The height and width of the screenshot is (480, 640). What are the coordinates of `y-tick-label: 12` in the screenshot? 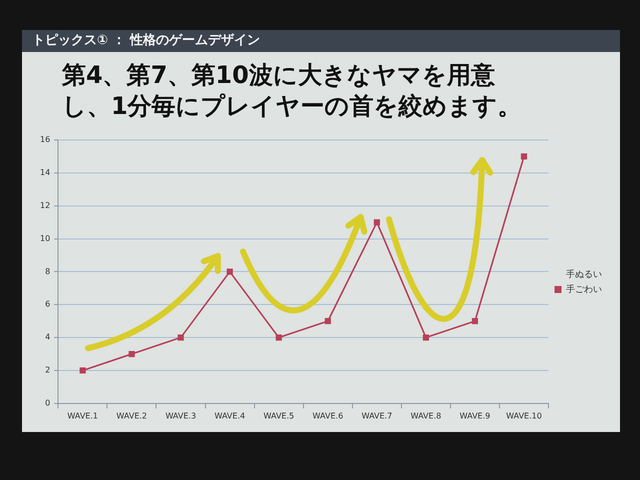 It's located at (45, 205).